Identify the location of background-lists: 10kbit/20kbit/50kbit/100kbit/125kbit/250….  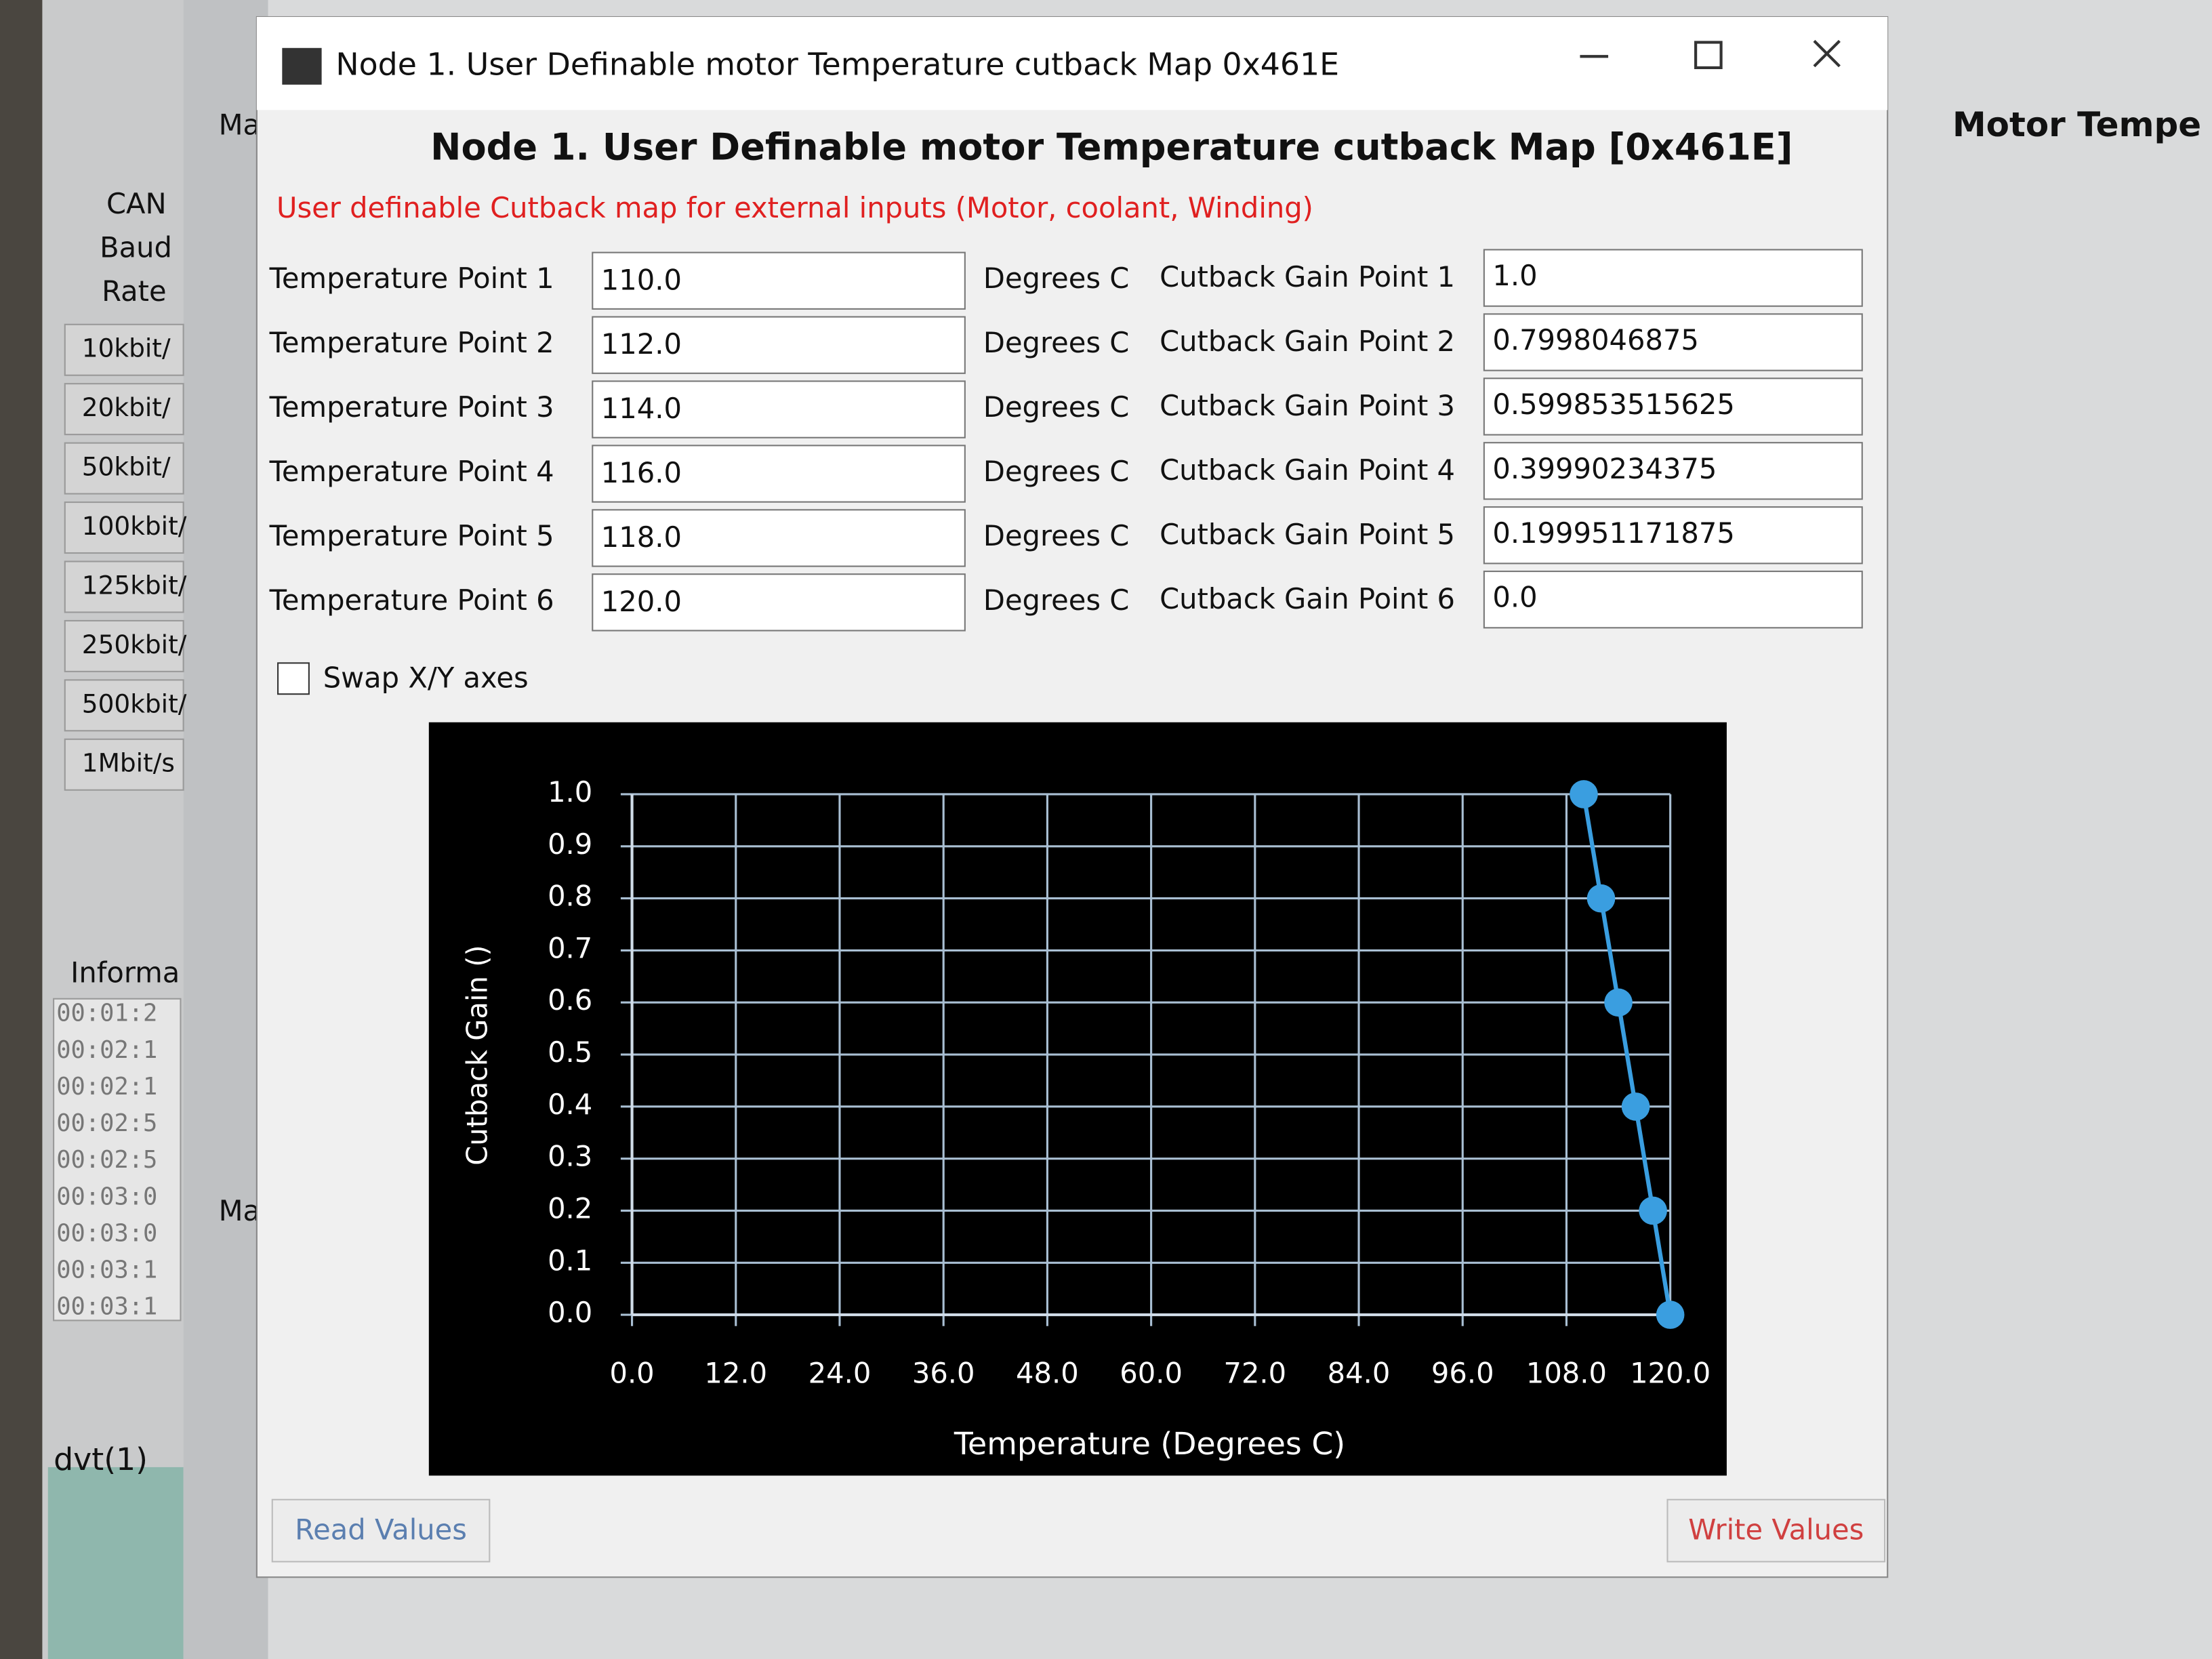
(121, 822).